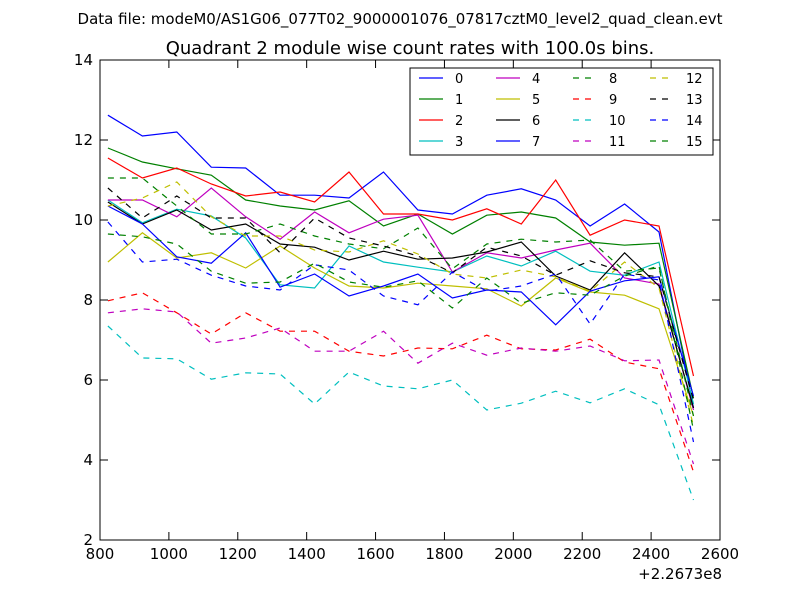  What do you see at coordinates (307, 554) in the screenshot?
I see `x-tick-label: 1400` at bounding box center [307, 554].